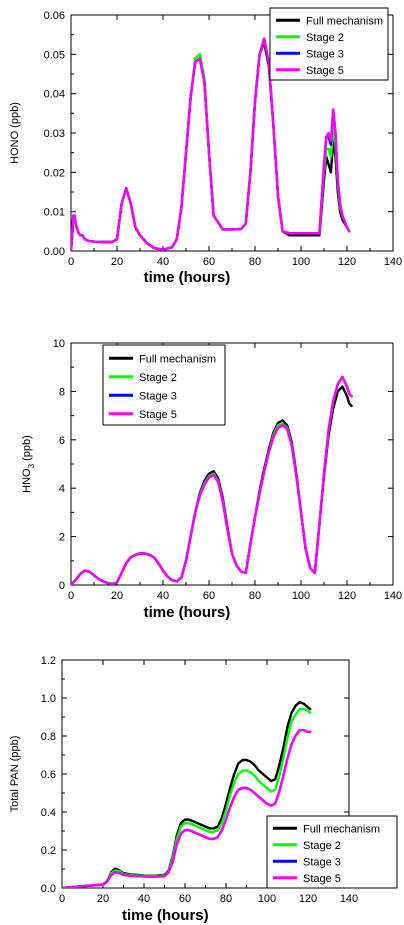  I want to click on y-tick-label: 10, so click(59, 344).